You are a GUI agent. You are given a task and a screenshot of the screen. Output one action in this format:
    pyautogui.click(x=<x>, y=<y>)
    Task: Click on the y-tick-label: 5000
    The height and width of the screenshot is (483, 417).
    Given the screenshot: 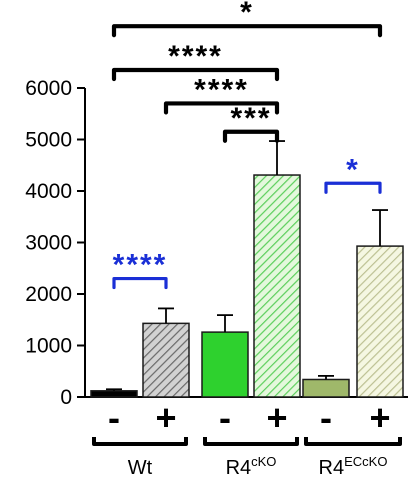 What is the action you would take?
    pyautogui.click(x=48, y=140)
    